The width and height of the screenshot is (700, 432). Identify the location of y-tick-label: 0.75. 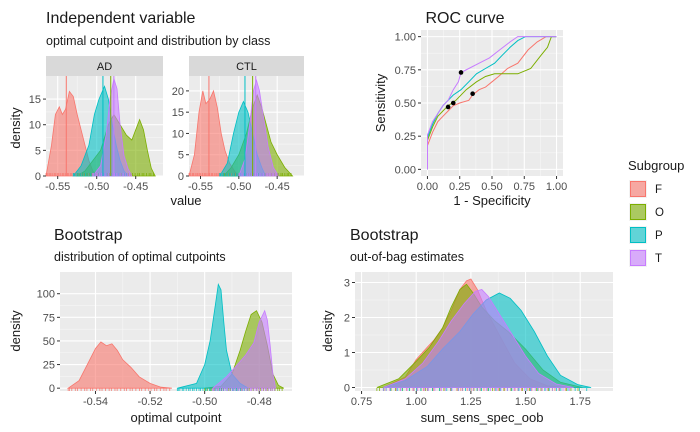
(405, 71).